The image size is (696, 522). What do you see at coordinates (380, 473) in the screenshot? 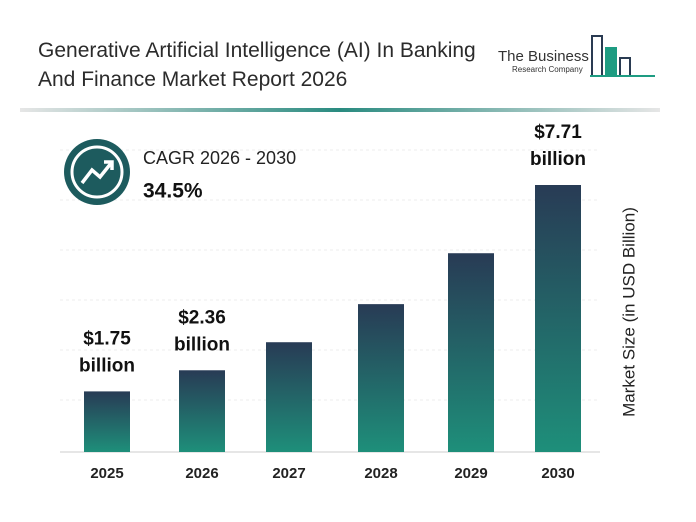
I see `x-tick-label: 2028` at bounding box center [380, 473].